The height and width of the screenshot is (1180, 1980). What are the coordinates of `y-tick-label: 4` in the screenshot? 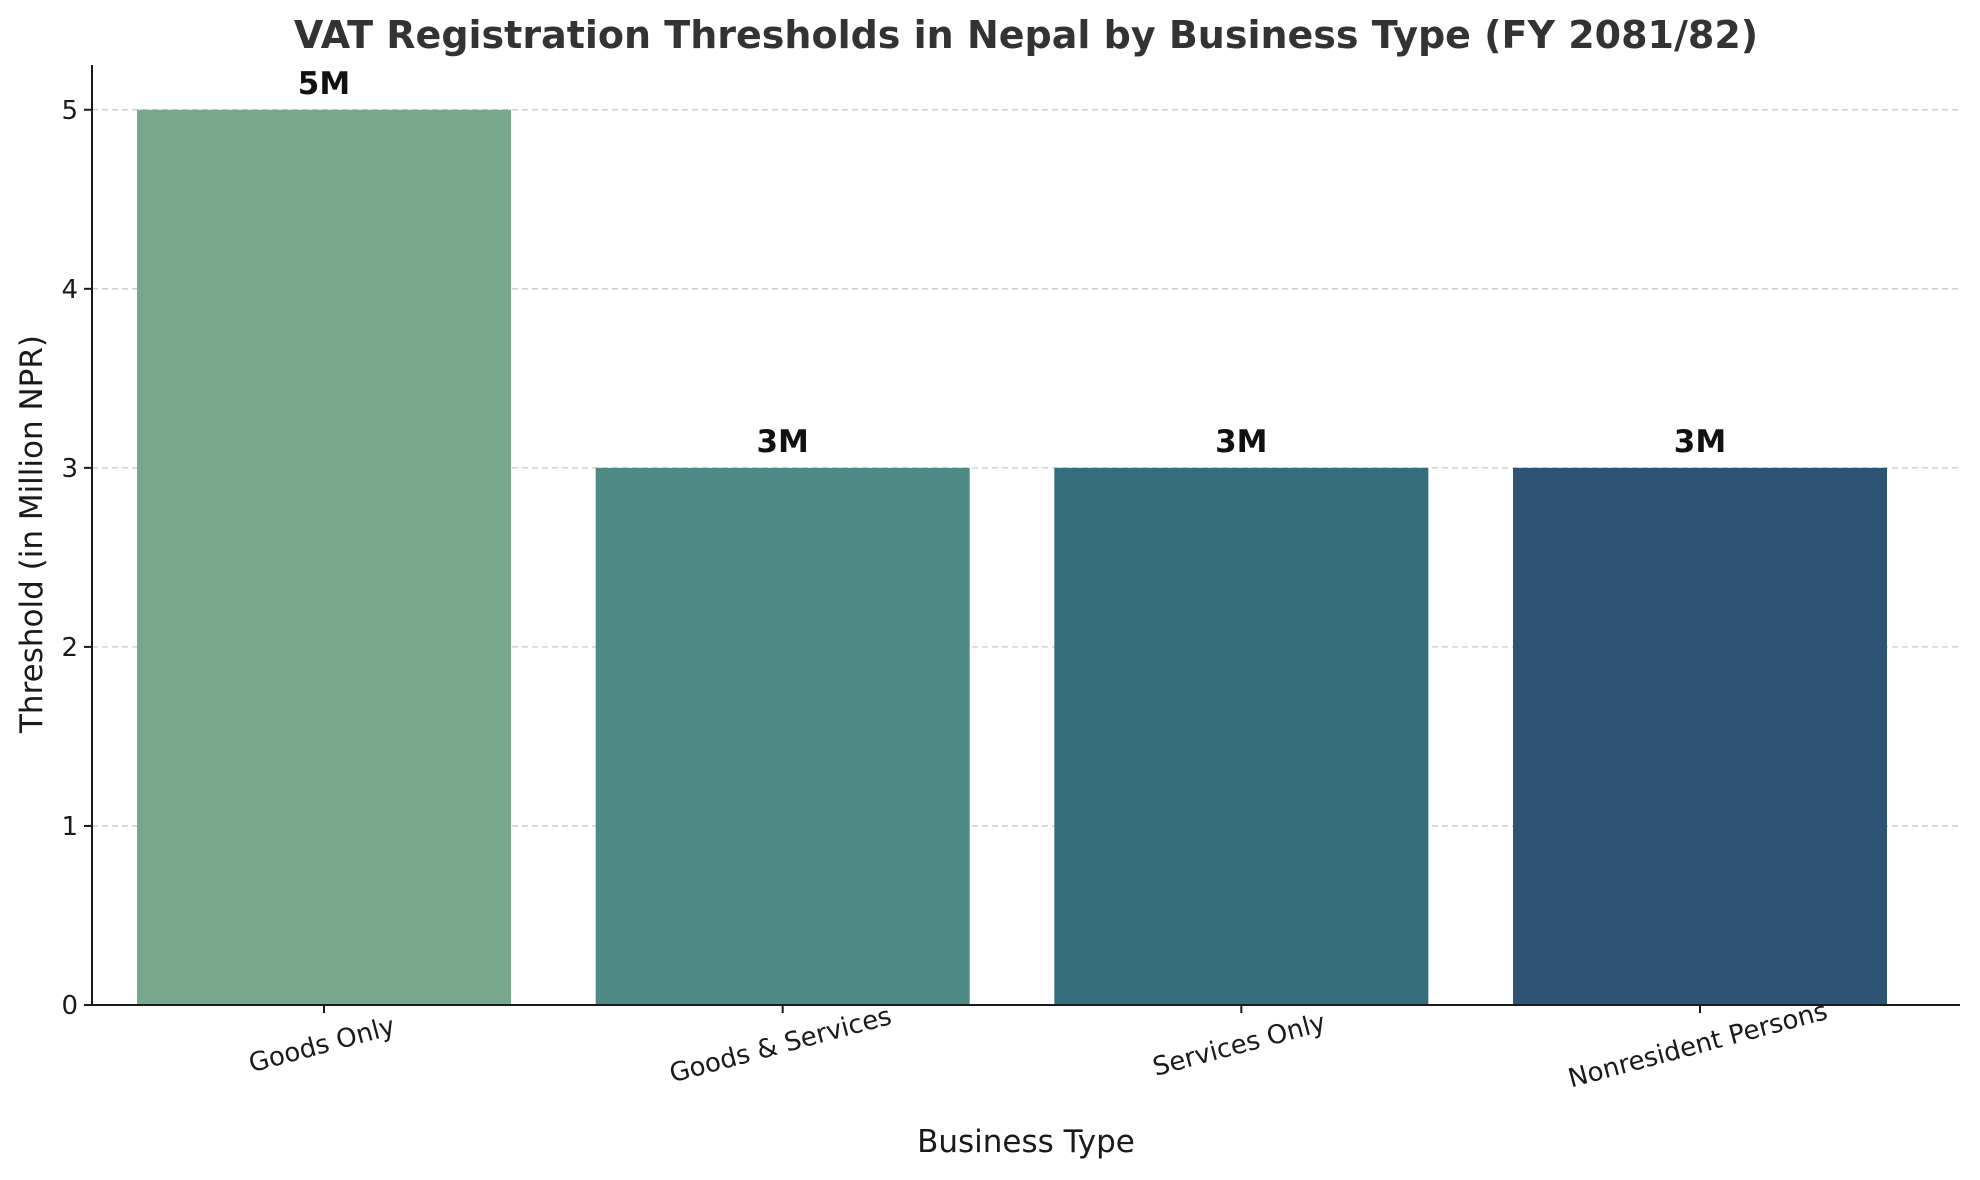 It's located at (69, 290).